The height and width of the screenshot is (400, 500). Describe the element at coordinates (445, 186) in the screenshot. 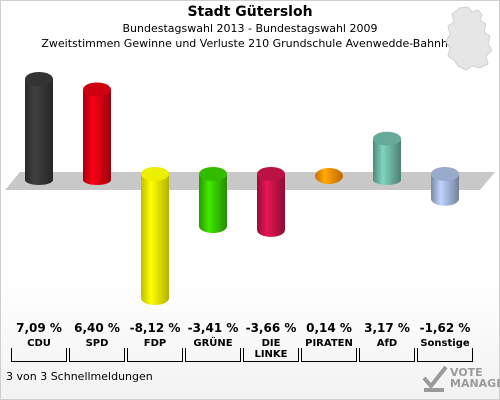

I see `bar-sonstige` at that location.